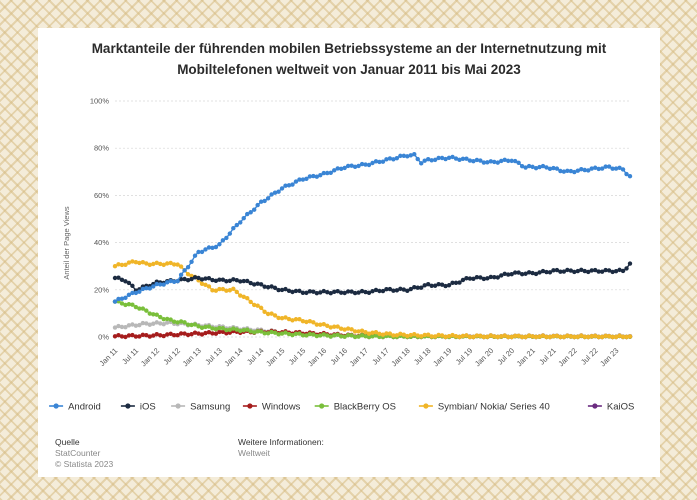  What do you see at coordinates (422, 356) in the screenshot?
I see `x-tick-label: Jul 18` at bounding box center [422, 356].